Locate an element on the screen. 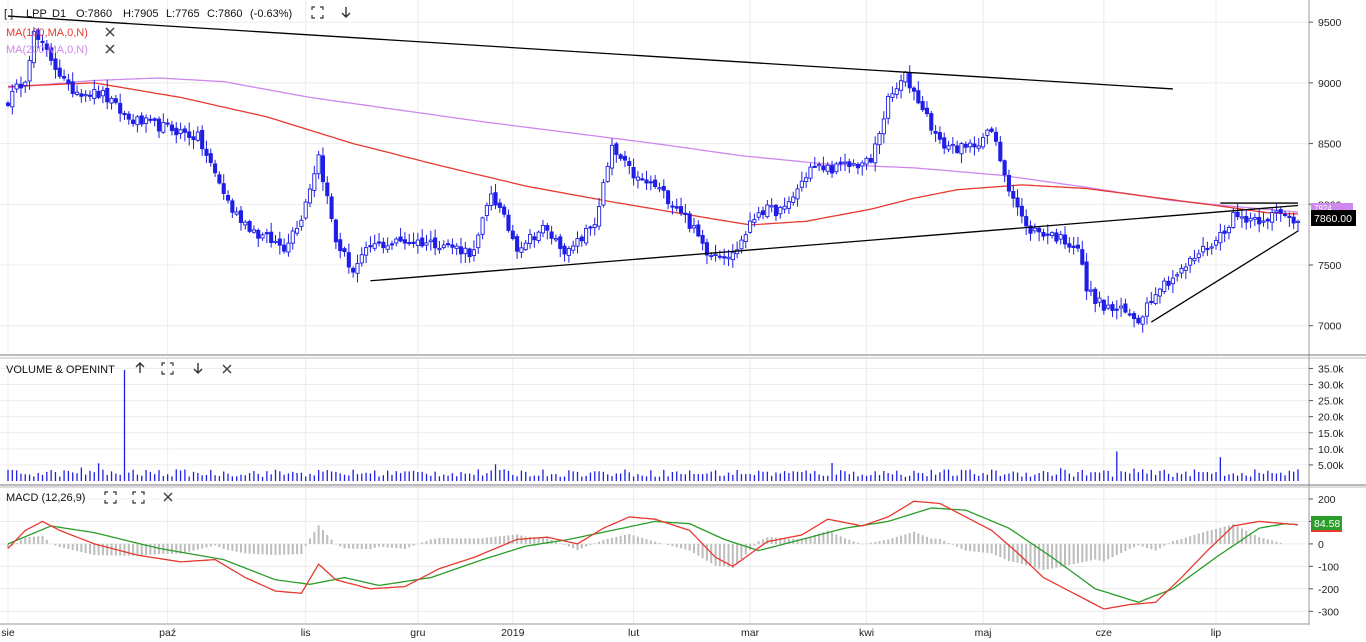 Image resolution: width=1366 pixels, height=642 pixels. volume-tick-label: 25.0k is located at coordinates (1331, 402).